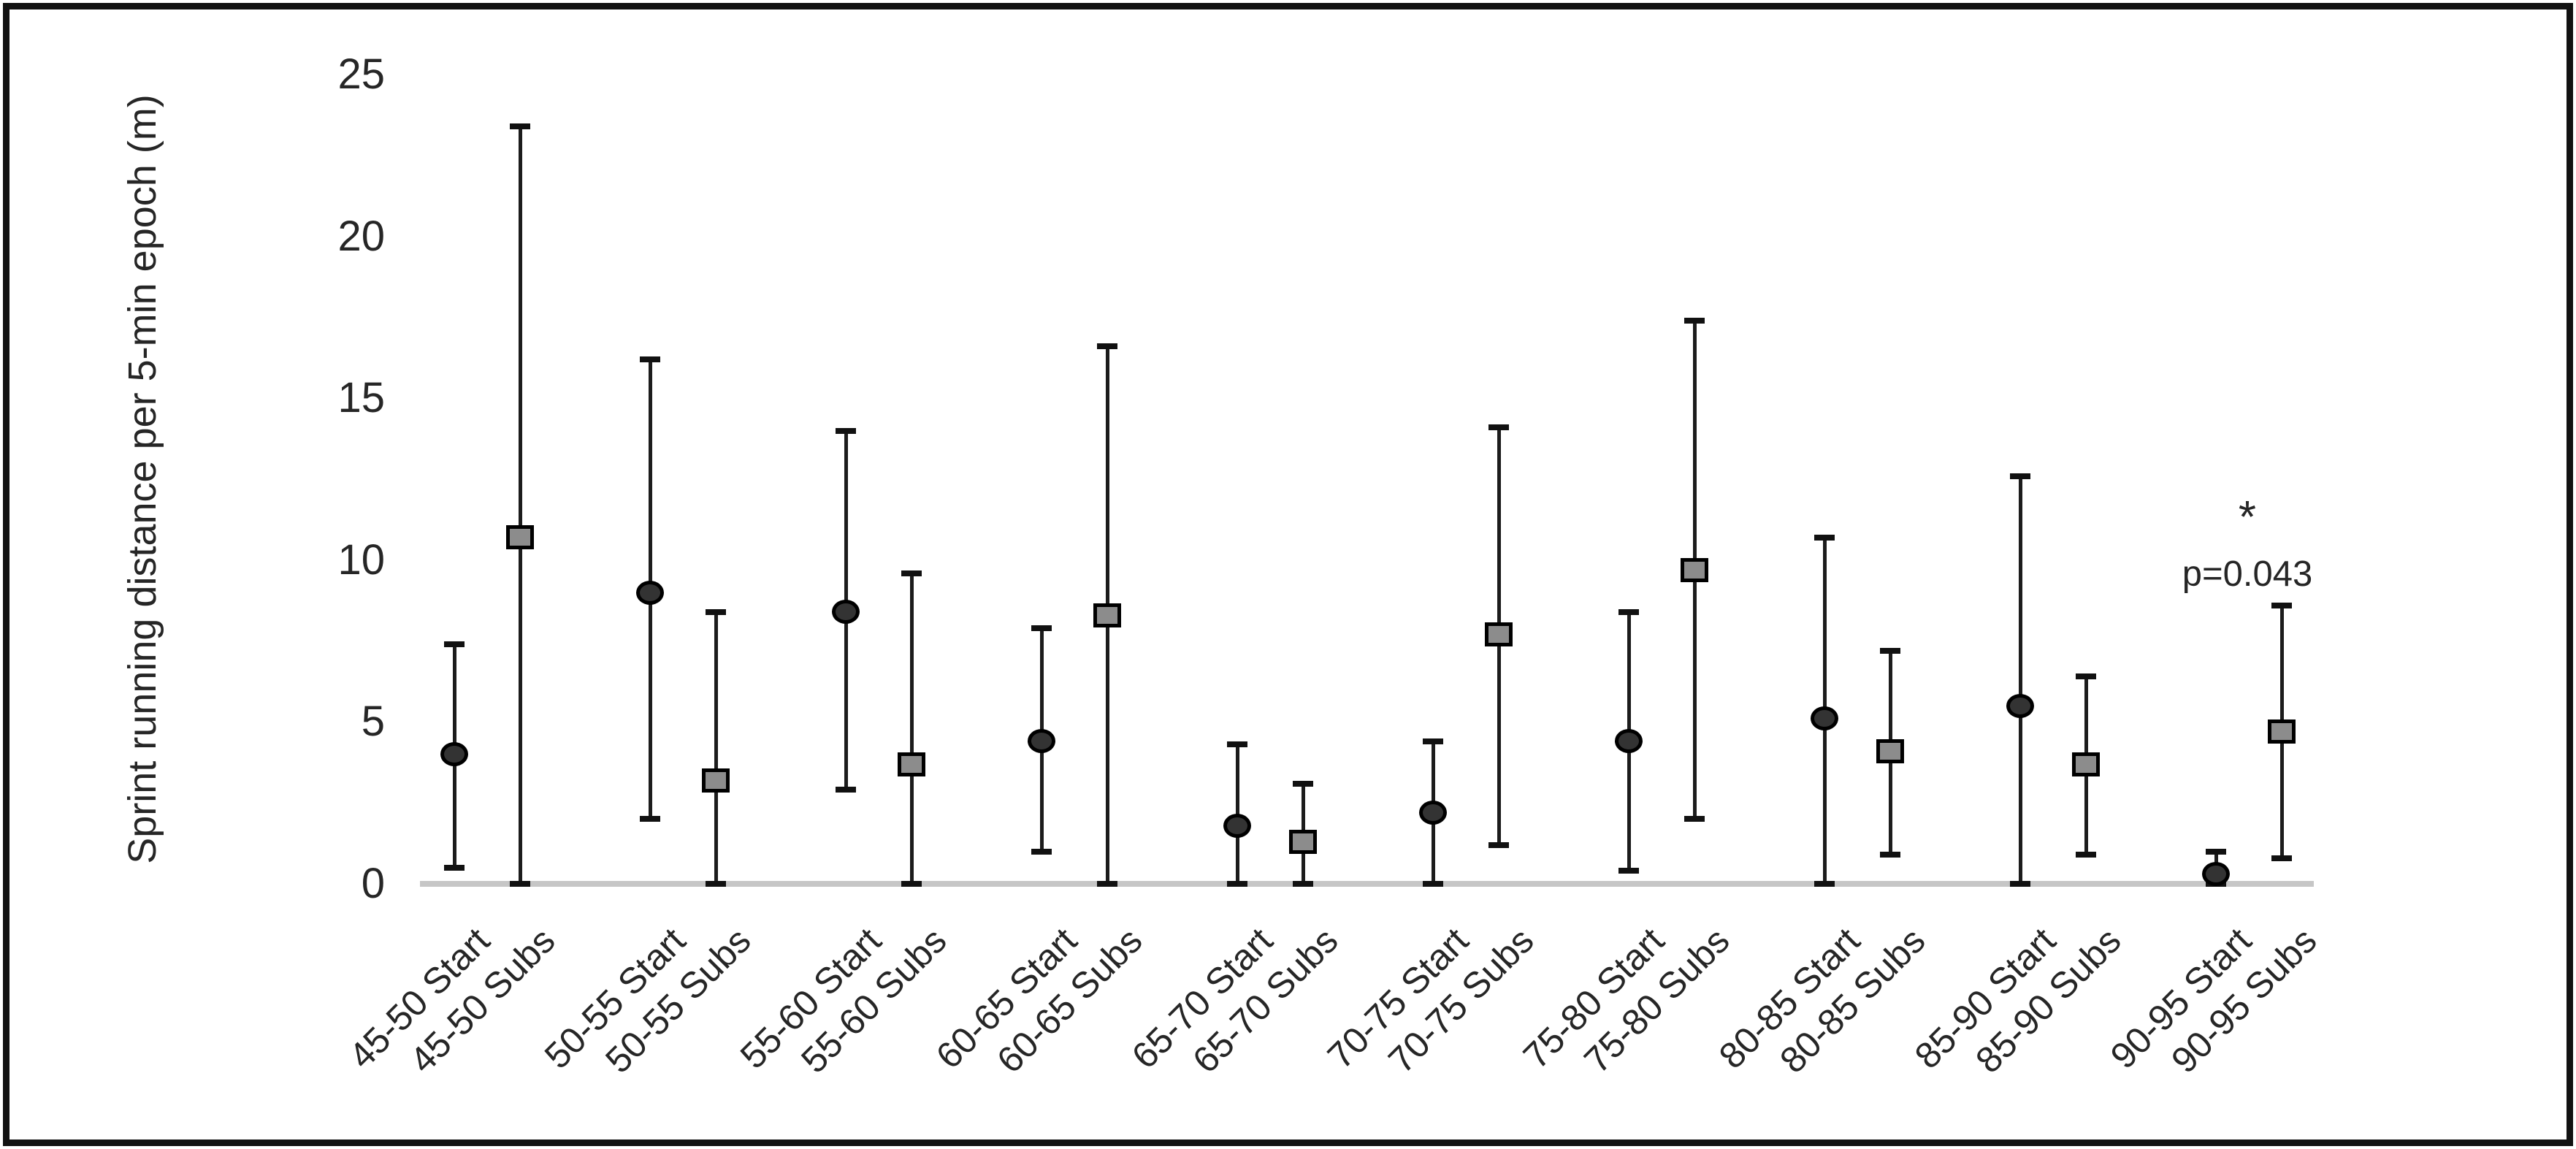  What do you see at coordinates (361, 74) in the screenshot?
I see `y-tick-label: 25` at bounding box center [361, 74].